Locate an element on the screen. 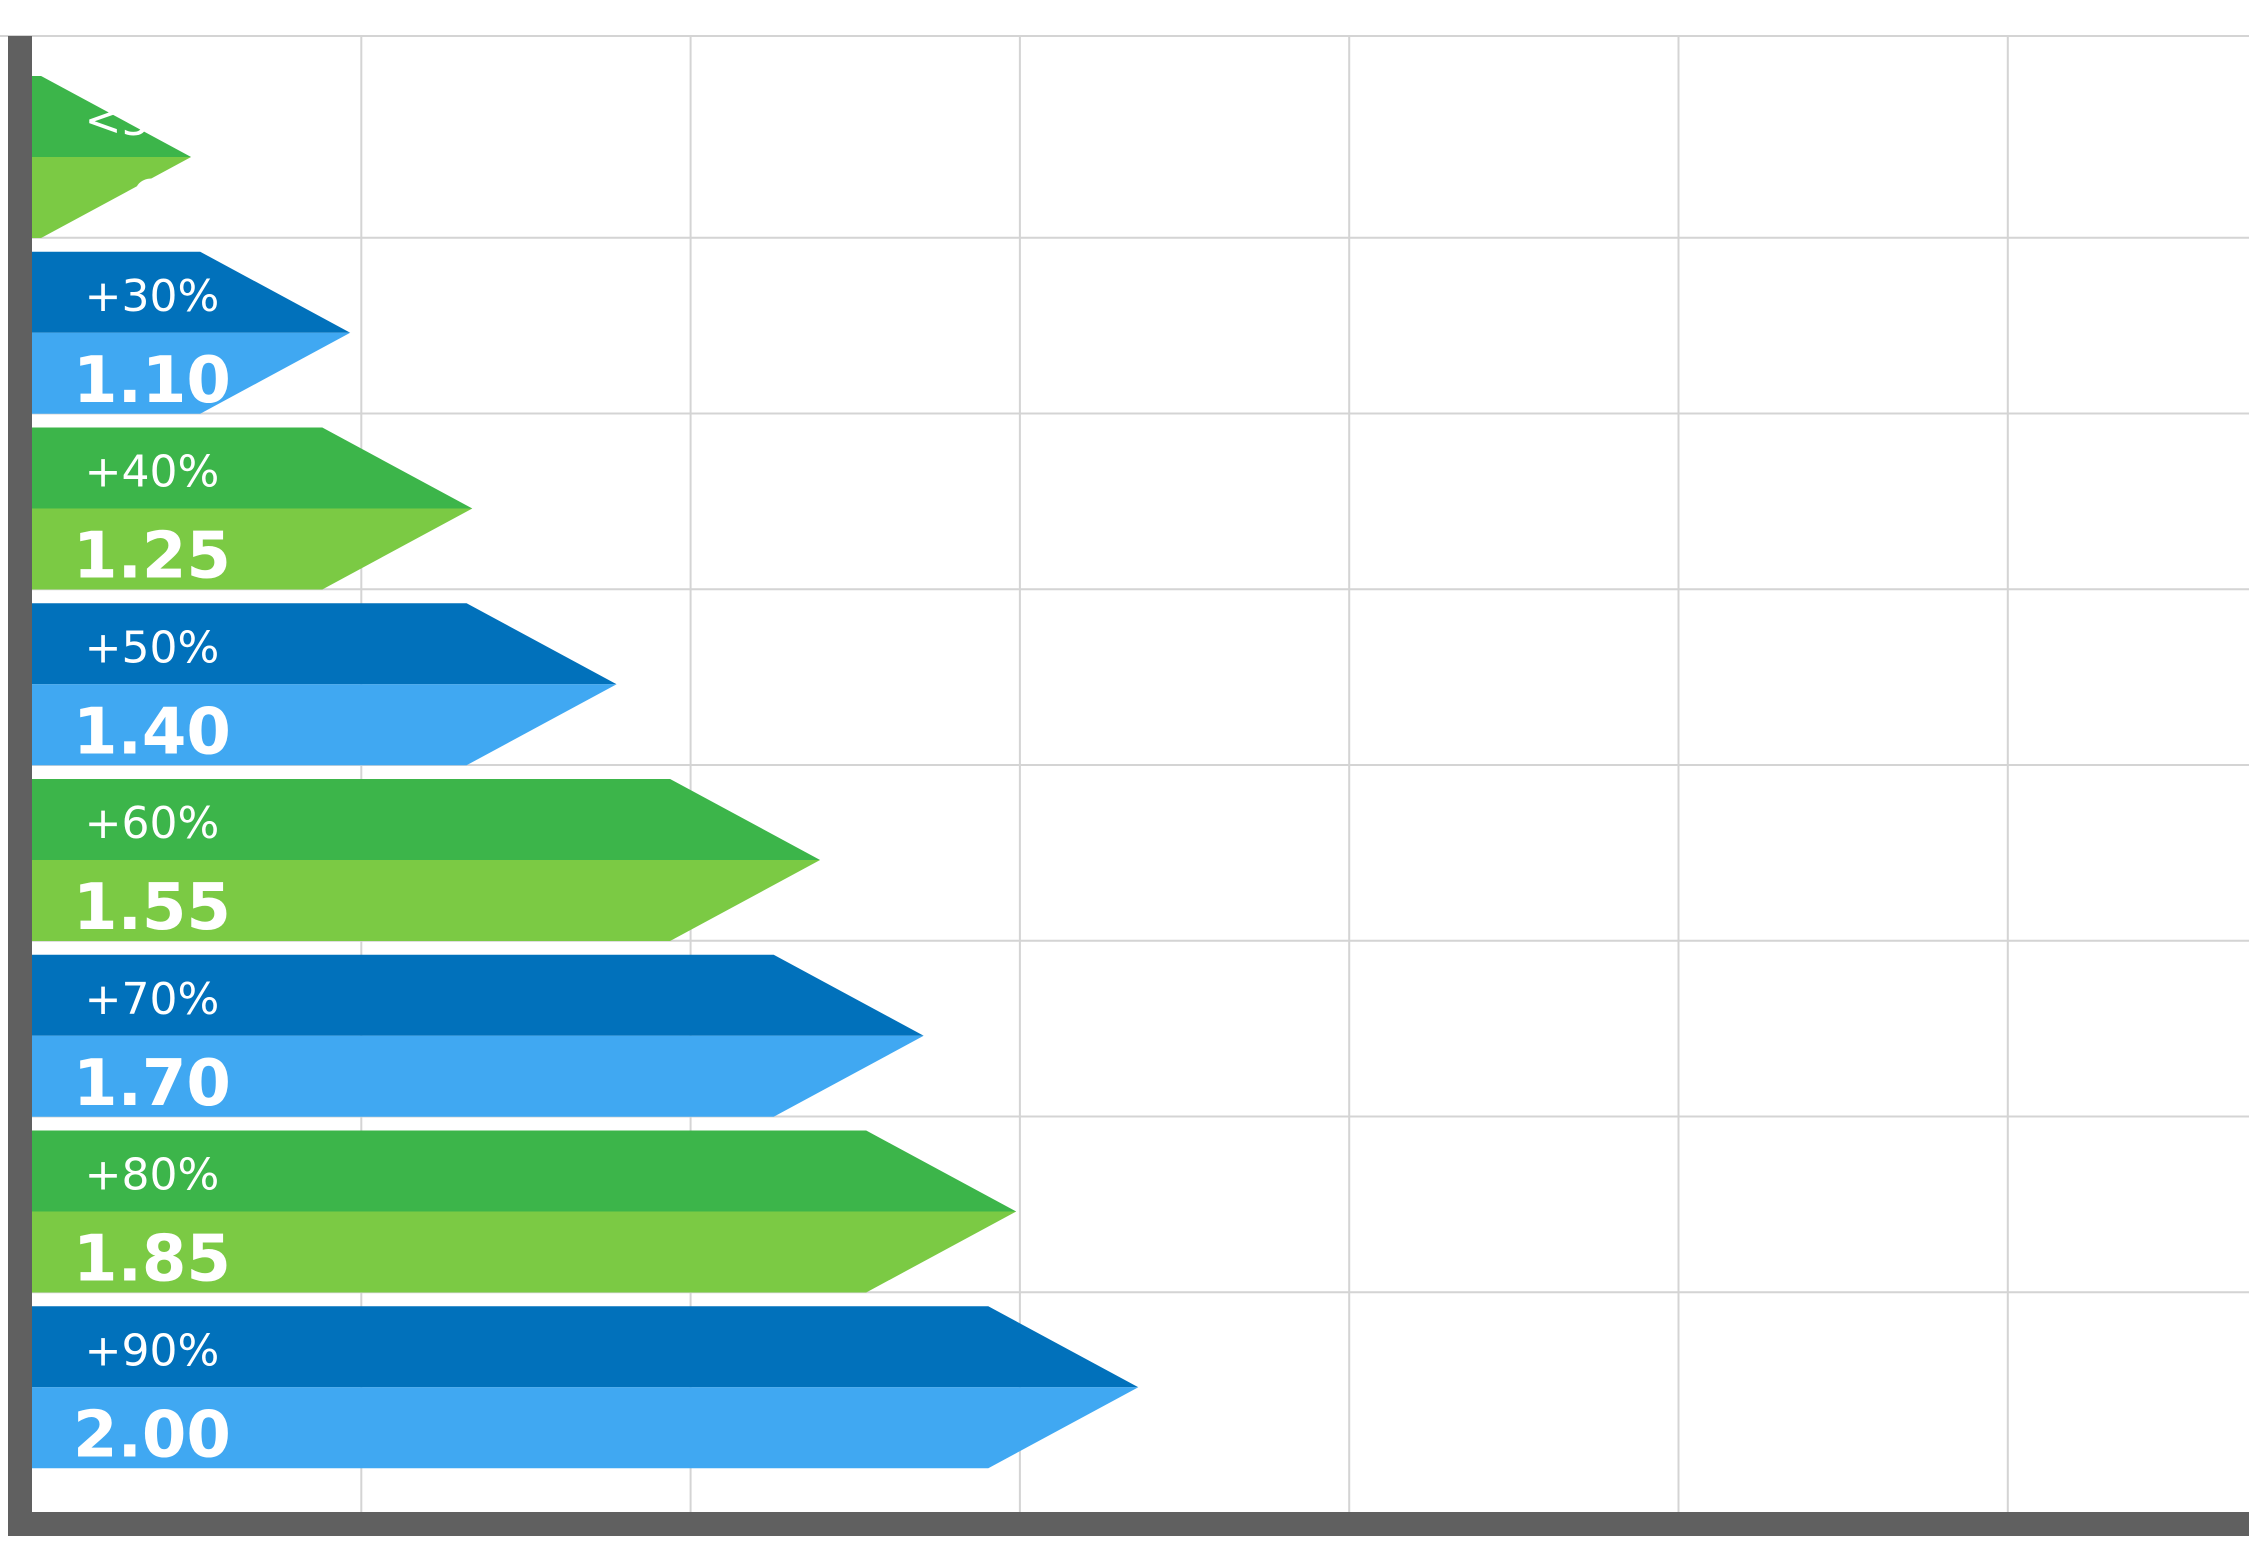 This screenshot has height=1542, width=2249. bar-4: +60% 1.55 is located at coordinates (426, 862).